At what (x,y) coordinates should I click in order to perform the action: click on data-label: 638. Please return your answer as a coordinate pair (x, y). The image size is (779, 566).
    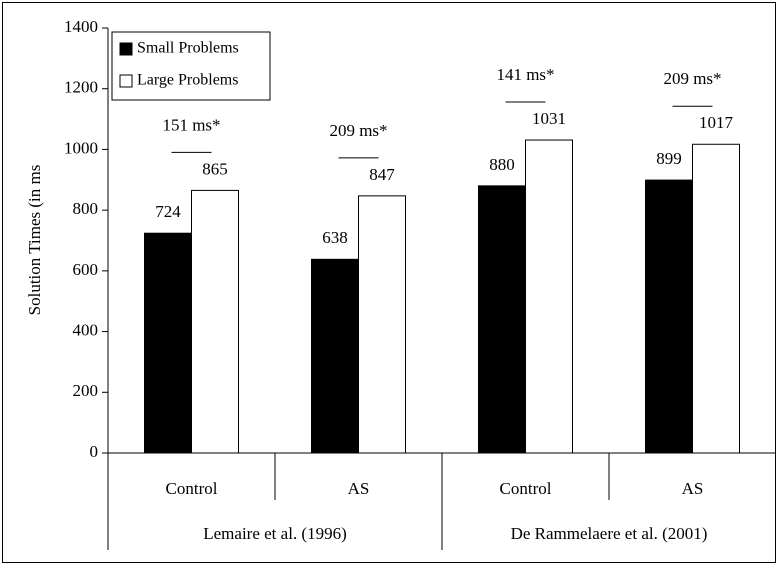
    Looking at the image, I should click on (335, 237).